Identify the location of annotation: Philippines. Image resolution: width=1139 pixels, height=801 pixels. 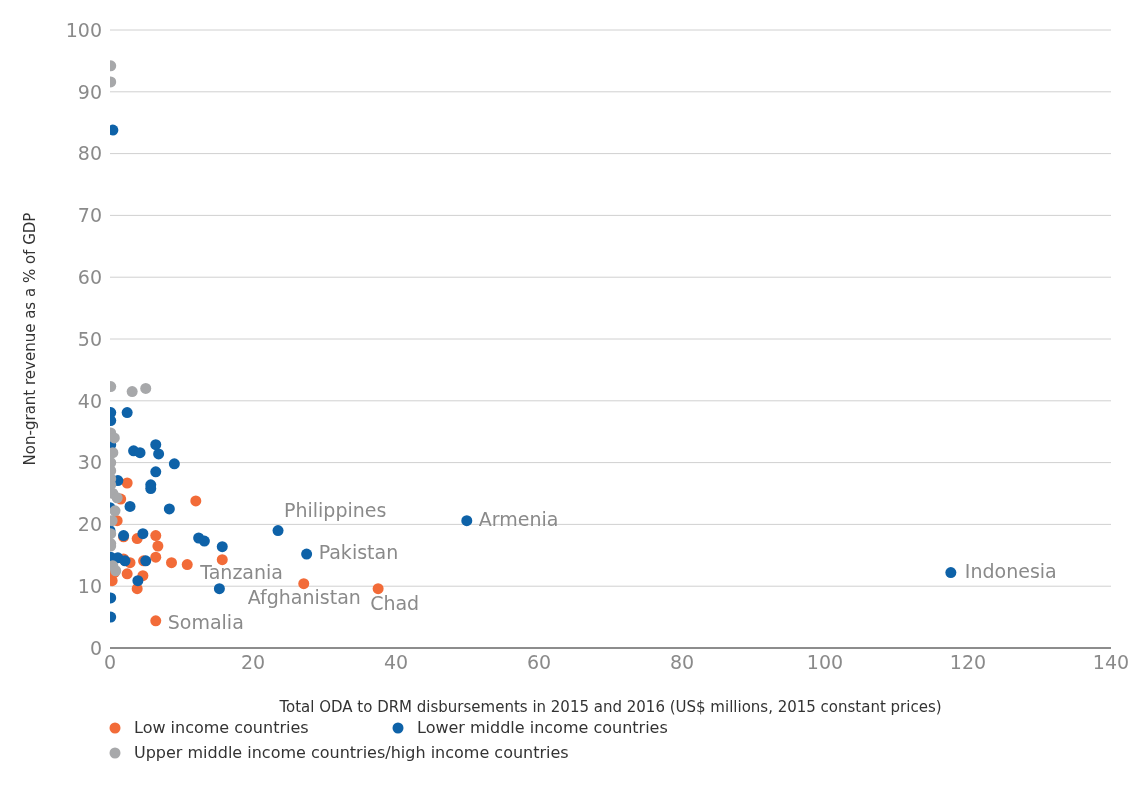
(335, 509).